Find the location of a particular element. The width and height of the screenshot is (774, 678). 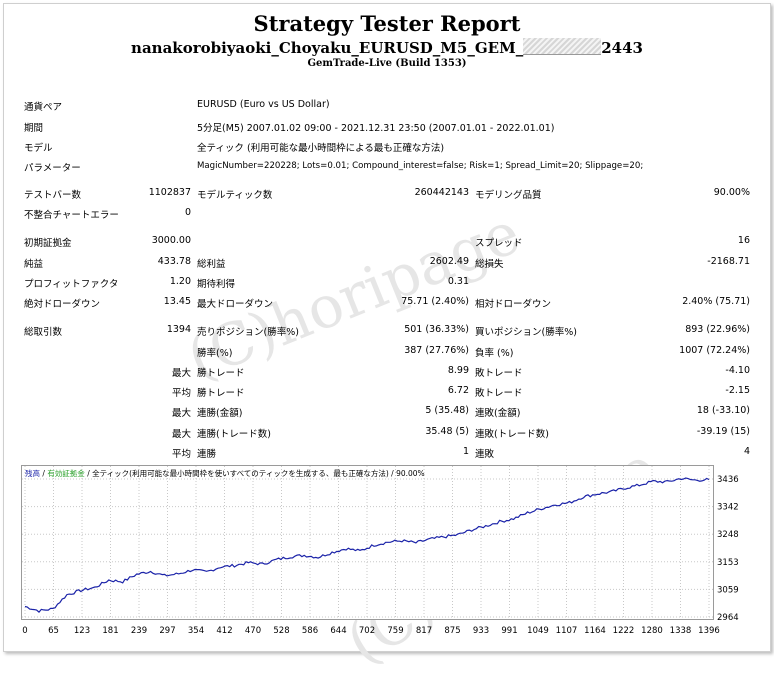

cons-loss-count-label: 連敗(トレード数) is located at coordinates (512, 434).